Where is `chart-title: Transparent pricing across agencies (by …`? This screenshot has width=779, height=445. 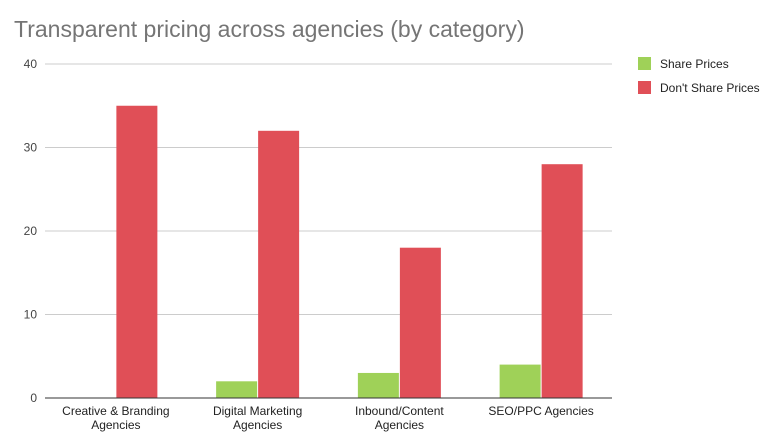
chart-title: Transparent pricing across agencies (by … is located at coordinates (269, 29).